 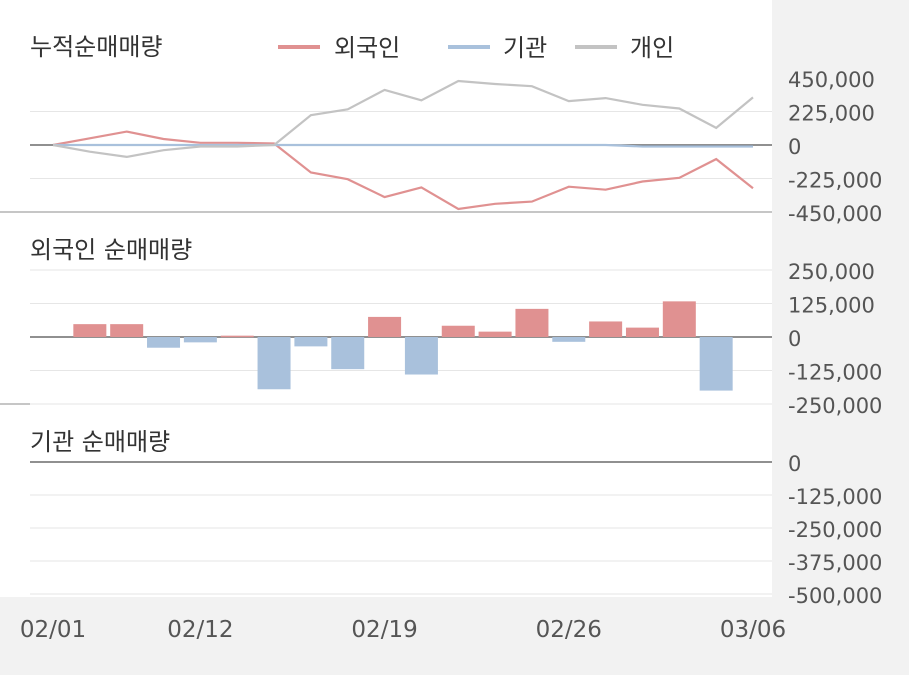 What do you see at coordinates (403, 145) in the screenshot?
I see `series-line-institution` at bounding box center [403, 145].